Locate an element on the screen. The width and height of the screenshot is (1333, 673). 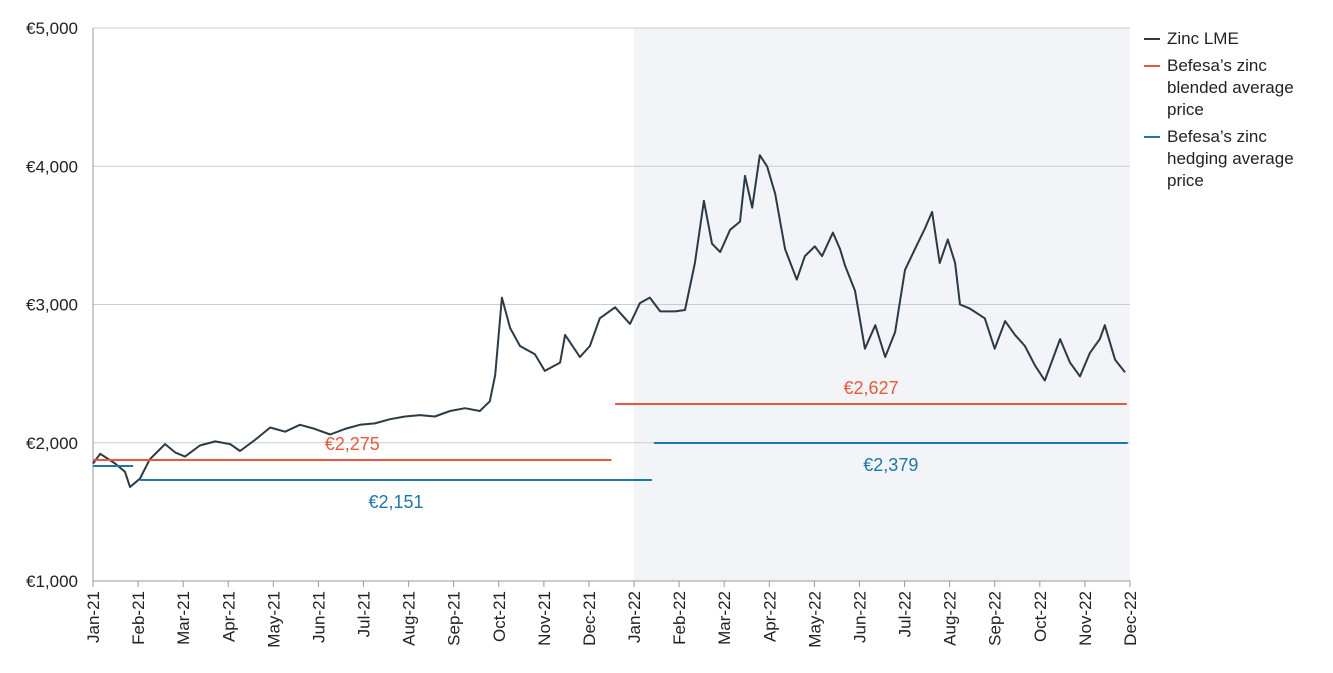
x-tick-label: May-21 is located at coordinates (273, 619).